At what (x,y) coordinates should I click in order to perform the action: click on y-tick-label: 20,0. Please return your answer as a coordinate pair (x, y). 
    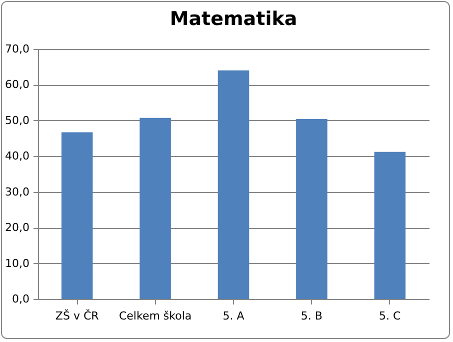
    Looking at the image, I should click on (17, 227).